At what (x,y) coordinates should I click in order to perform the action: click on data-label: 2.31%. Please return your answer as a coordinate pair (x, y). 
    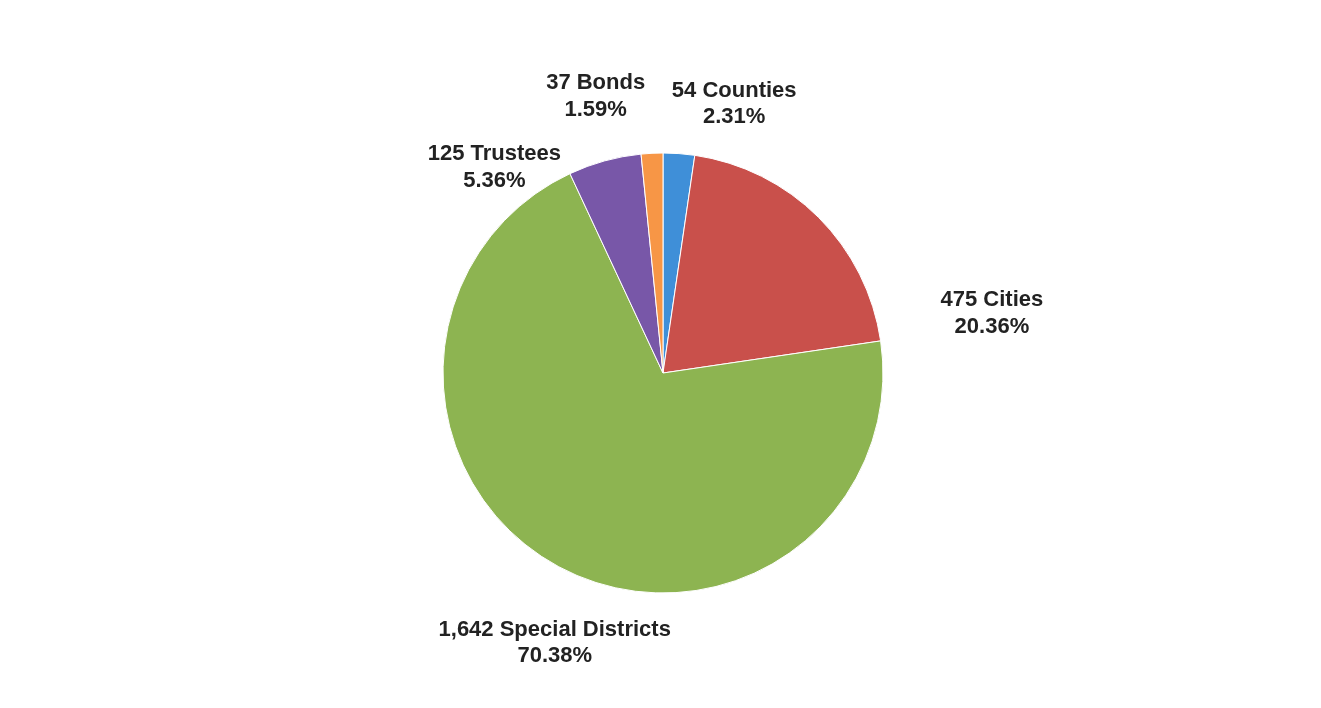
    Looking at the image, I should click on (734, 116).